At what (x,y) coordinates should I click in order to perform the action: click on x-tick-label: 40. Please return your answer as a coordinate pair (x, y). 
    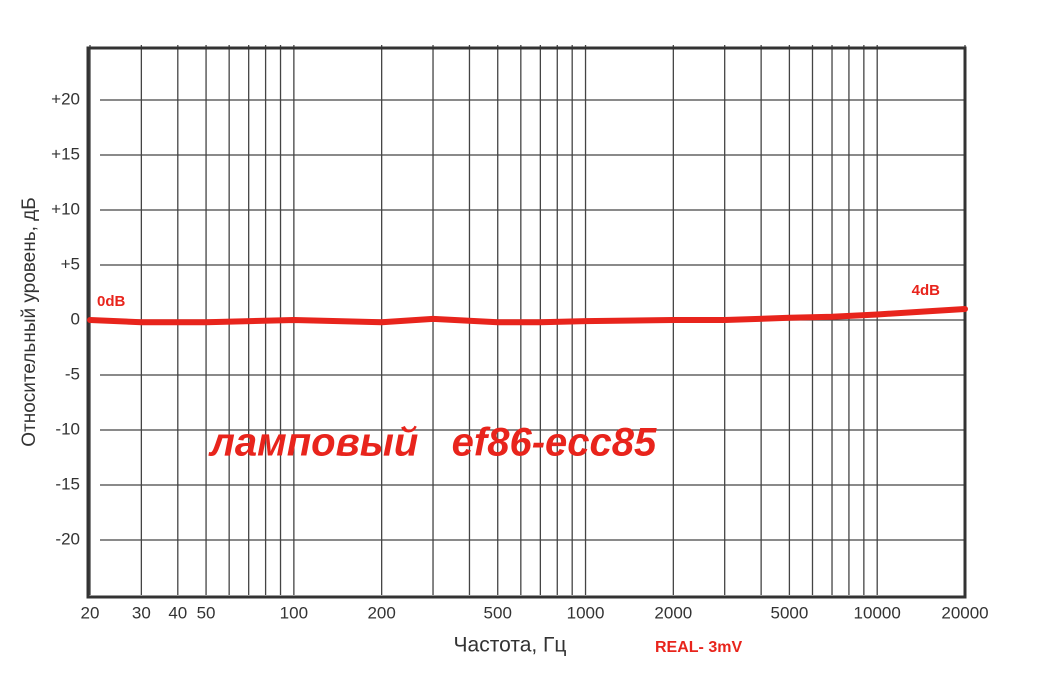
    Looking at the image, I should click on (177, 612).